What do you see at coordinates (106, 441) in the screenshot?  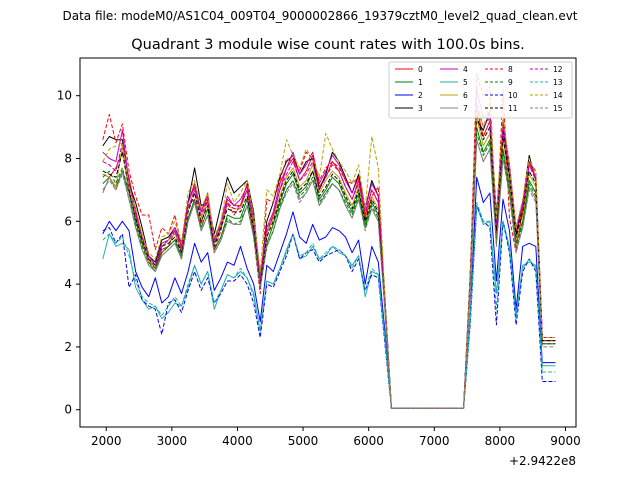 I see `x-tick-label: 2000` at bounding box center [106, 441].